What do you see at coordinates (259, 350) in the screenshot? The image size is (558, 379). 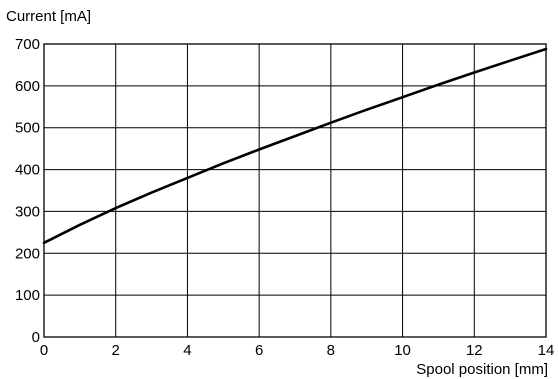 I see `x-tick-label: 6` at bounding box center [259, 350].